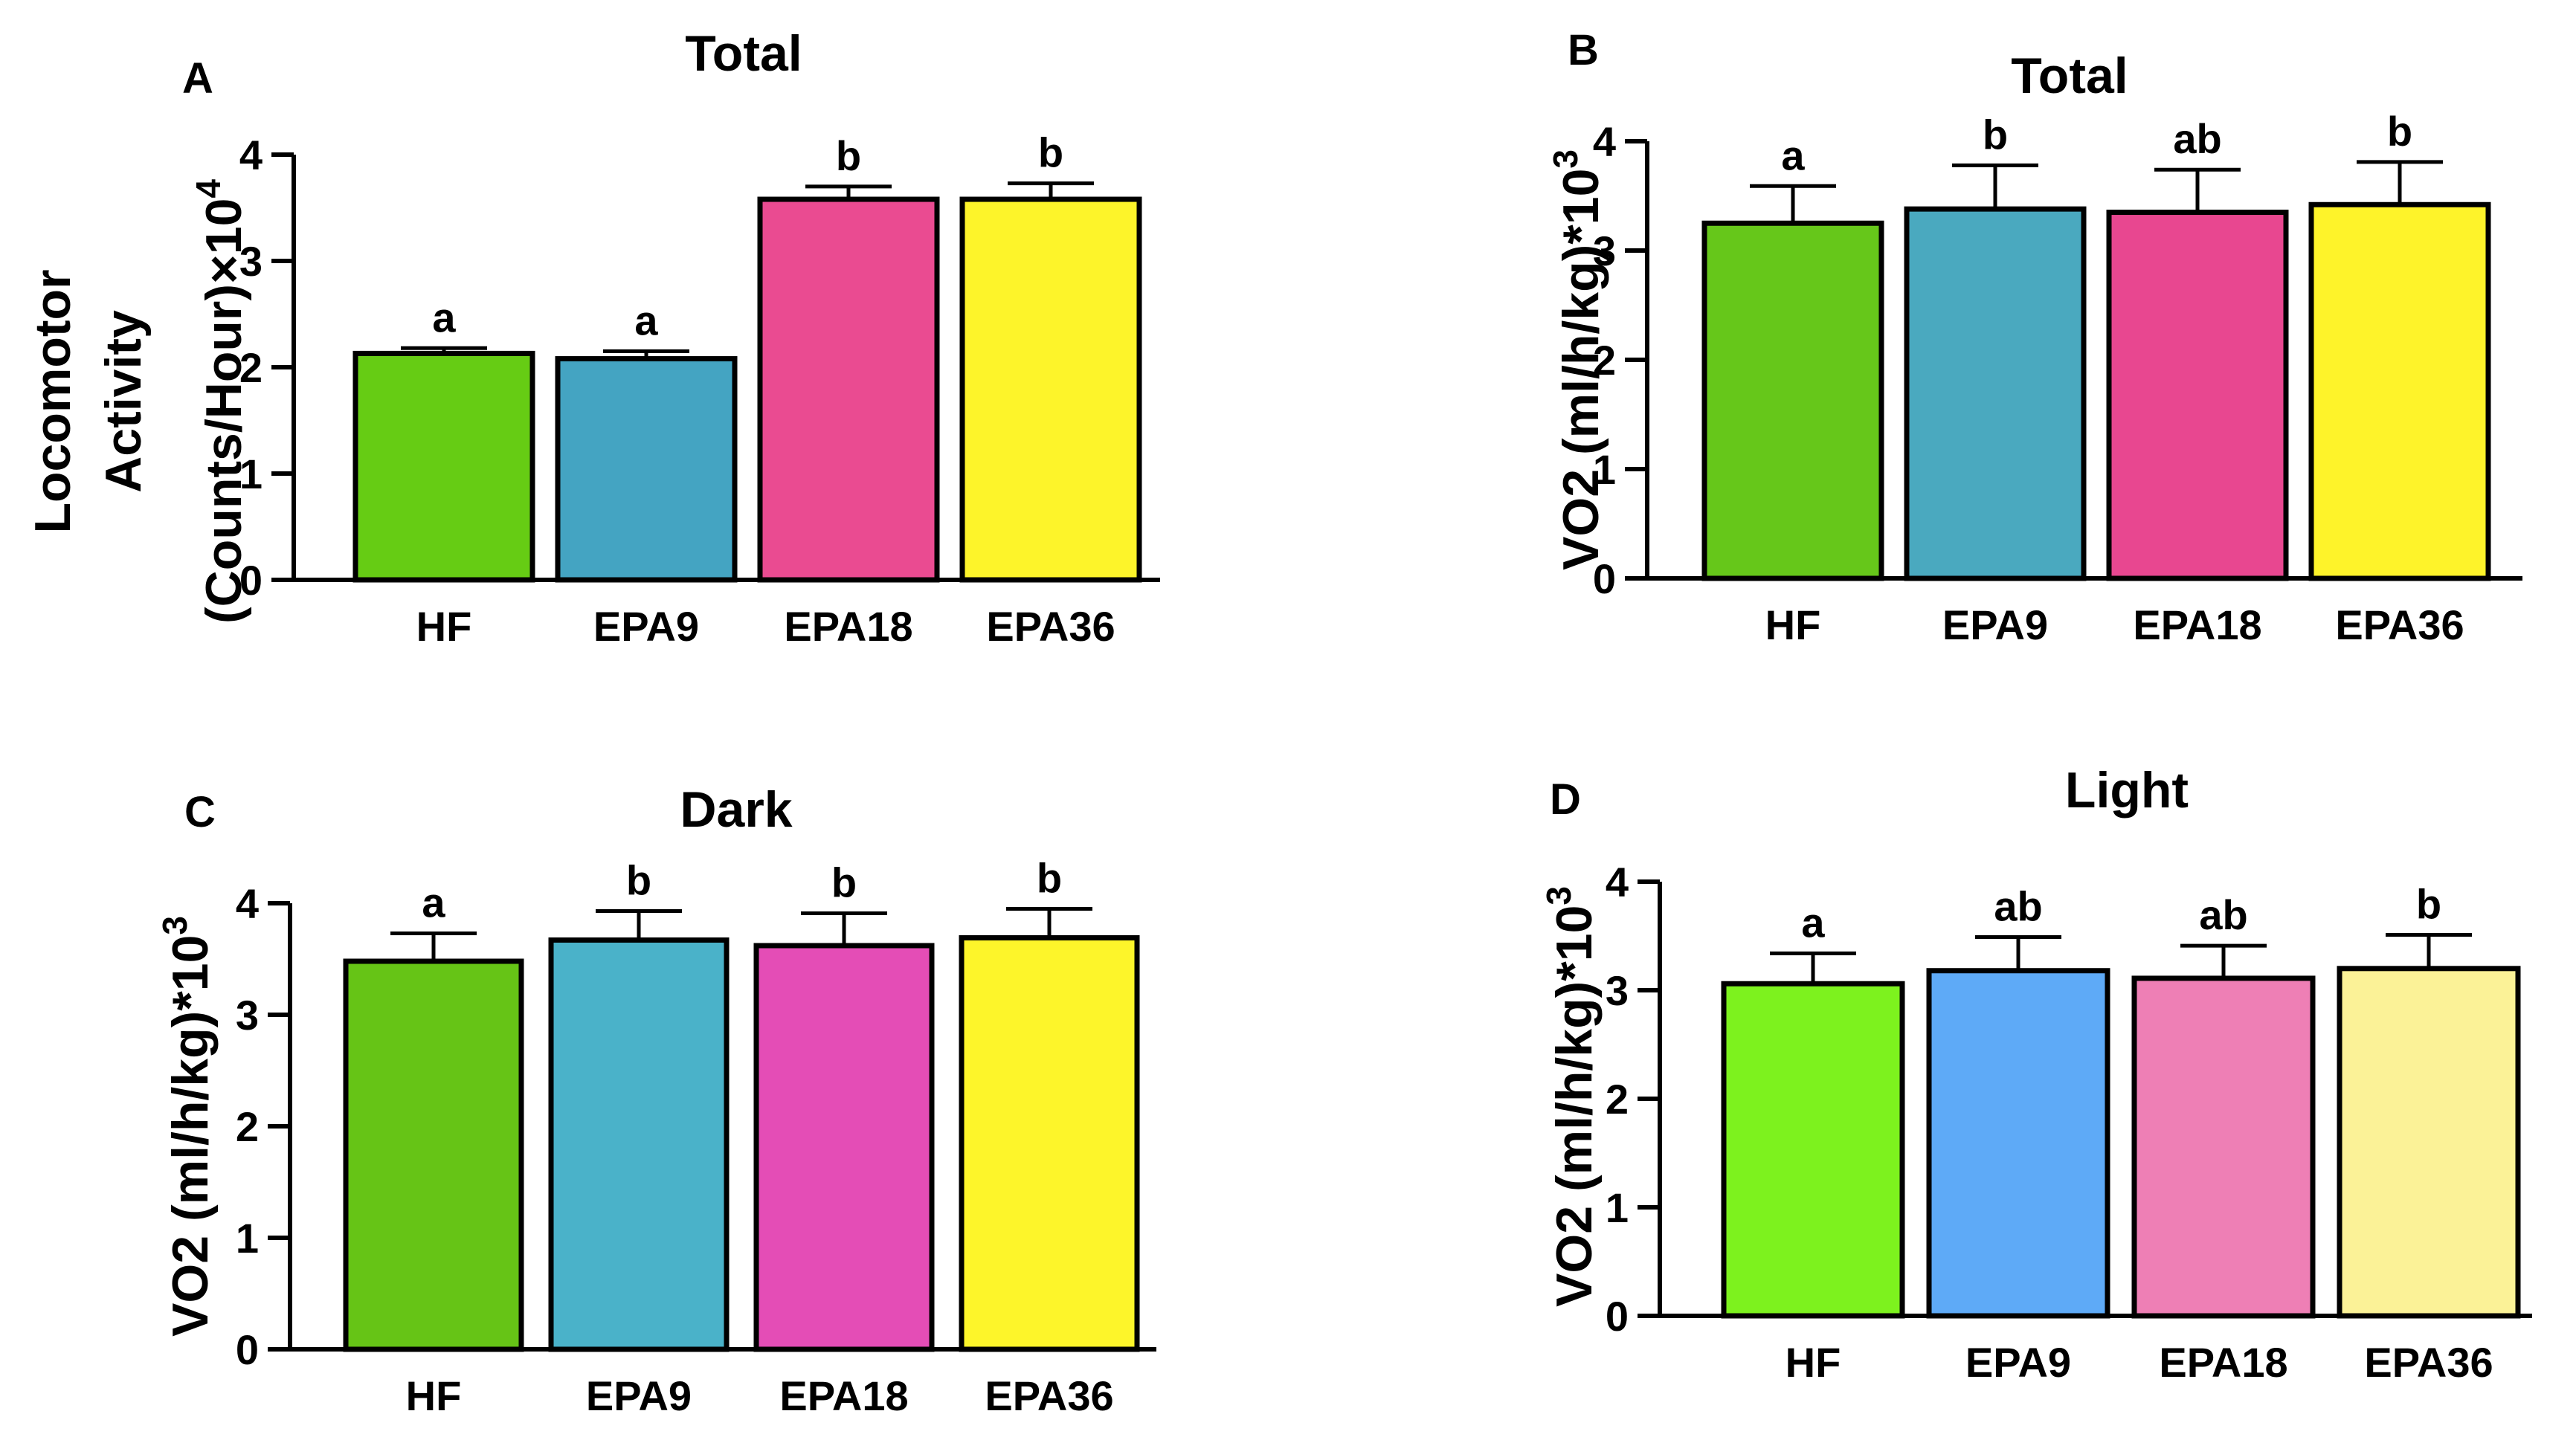 This screenshot has height=1440, width=2576. What do you see at coordinates (197, 78) in the screenshot?
I see `panel-a-letter: A` at bounding box center [197, 78].